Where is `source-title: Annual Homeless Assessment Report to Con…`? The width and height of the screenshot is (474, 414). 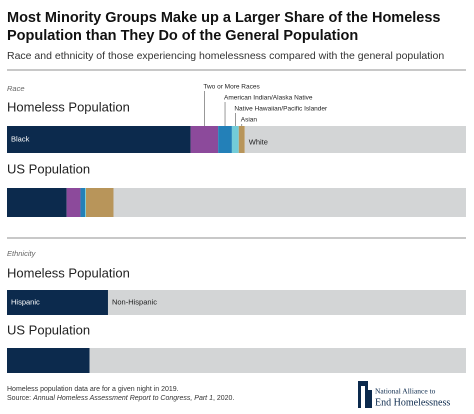 source-title: Annual Homeless Assessment Report to Con… is located at coordinates (122, 398).